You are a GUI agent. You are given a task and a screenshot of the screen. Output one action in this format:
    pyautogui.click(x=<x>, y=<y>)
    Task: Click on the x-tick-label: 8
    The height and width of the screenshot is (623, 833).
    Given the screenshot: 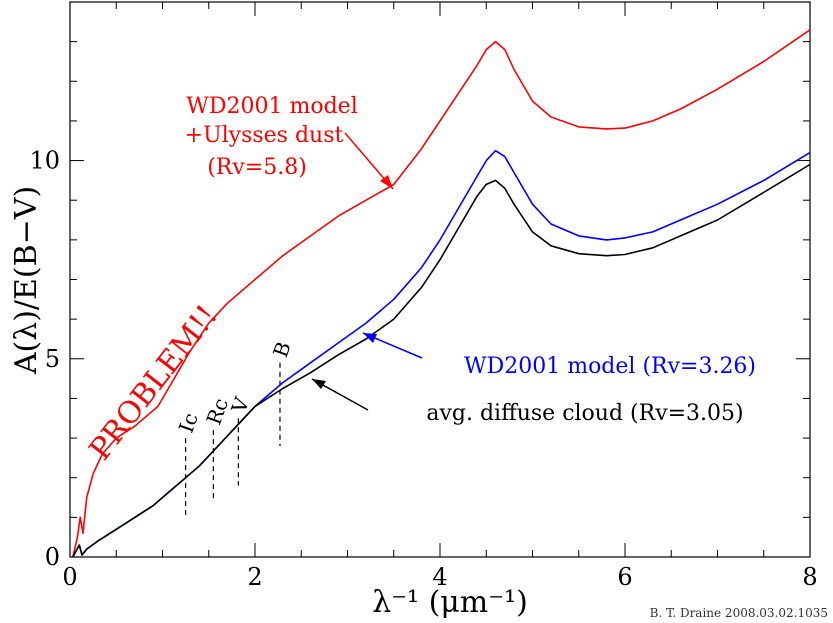 What is the action you would take?
    pyautogui.click(x=809, y=577)
    